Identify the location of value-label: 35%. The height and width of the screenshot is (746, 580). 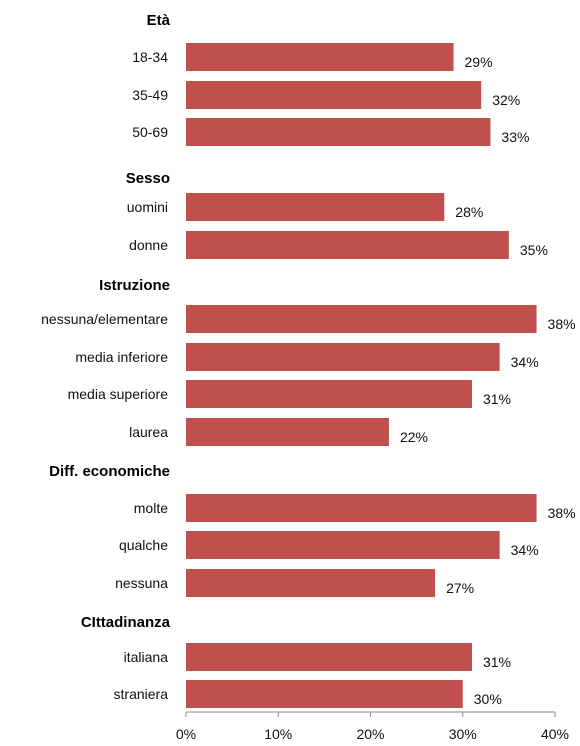
(534, 250).